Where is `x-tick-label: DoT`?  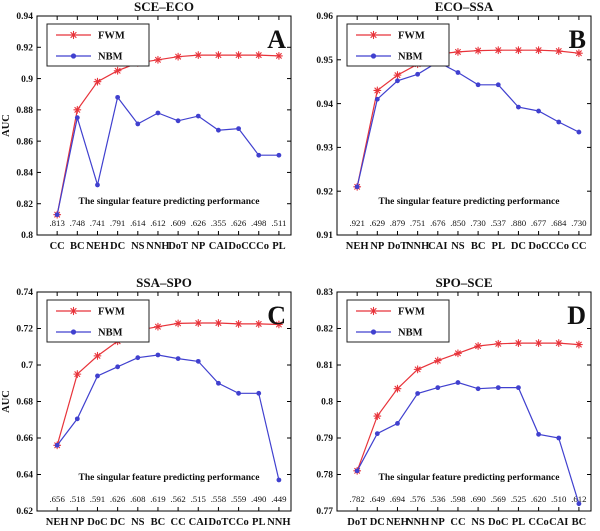
x-tick-label: DoT is located at coordinates (178, 246).